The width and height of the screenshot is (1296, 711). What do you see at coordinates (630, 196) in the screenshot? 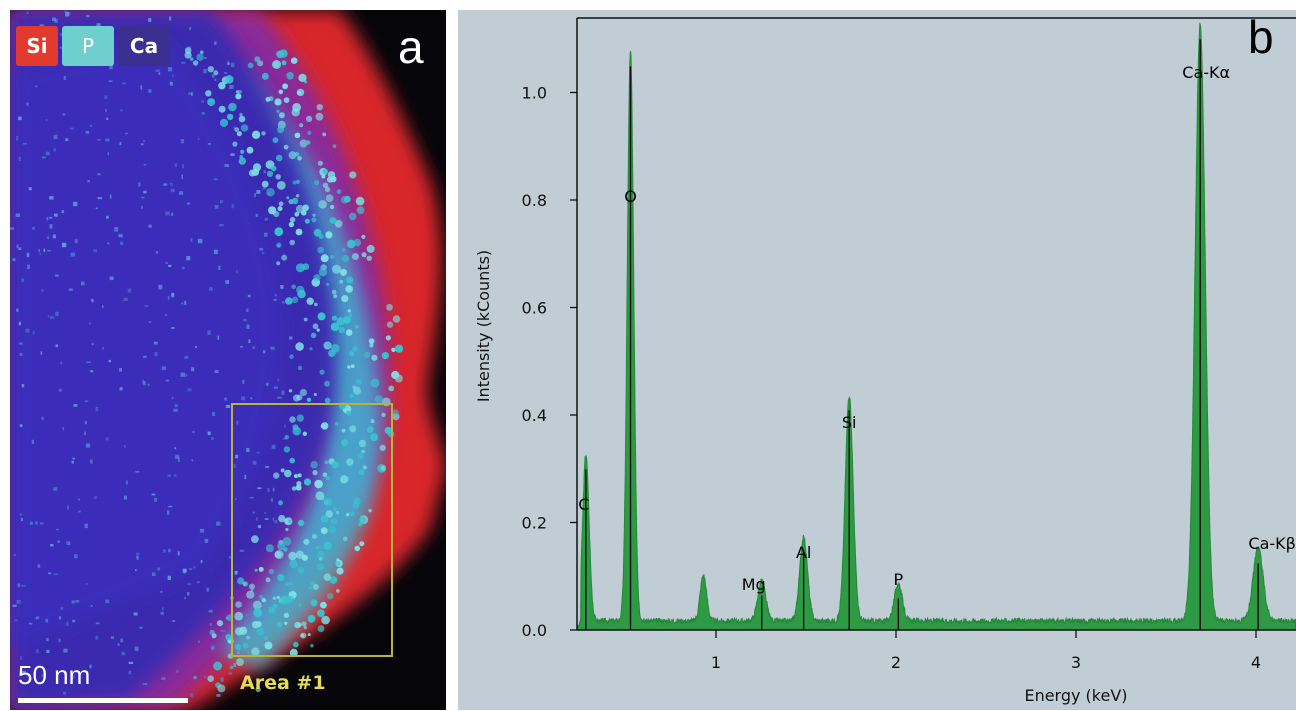
I see `peak-label: O` at bounding box center [630, 196].